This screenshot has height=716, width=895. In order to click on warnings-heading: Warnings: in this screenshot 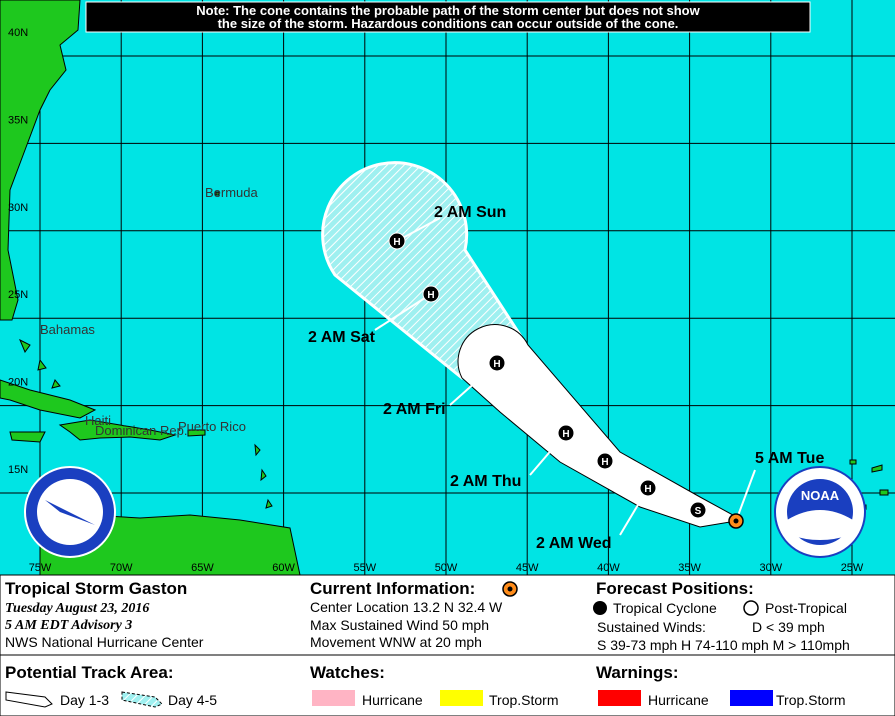, I will do `click(637, 672)`.